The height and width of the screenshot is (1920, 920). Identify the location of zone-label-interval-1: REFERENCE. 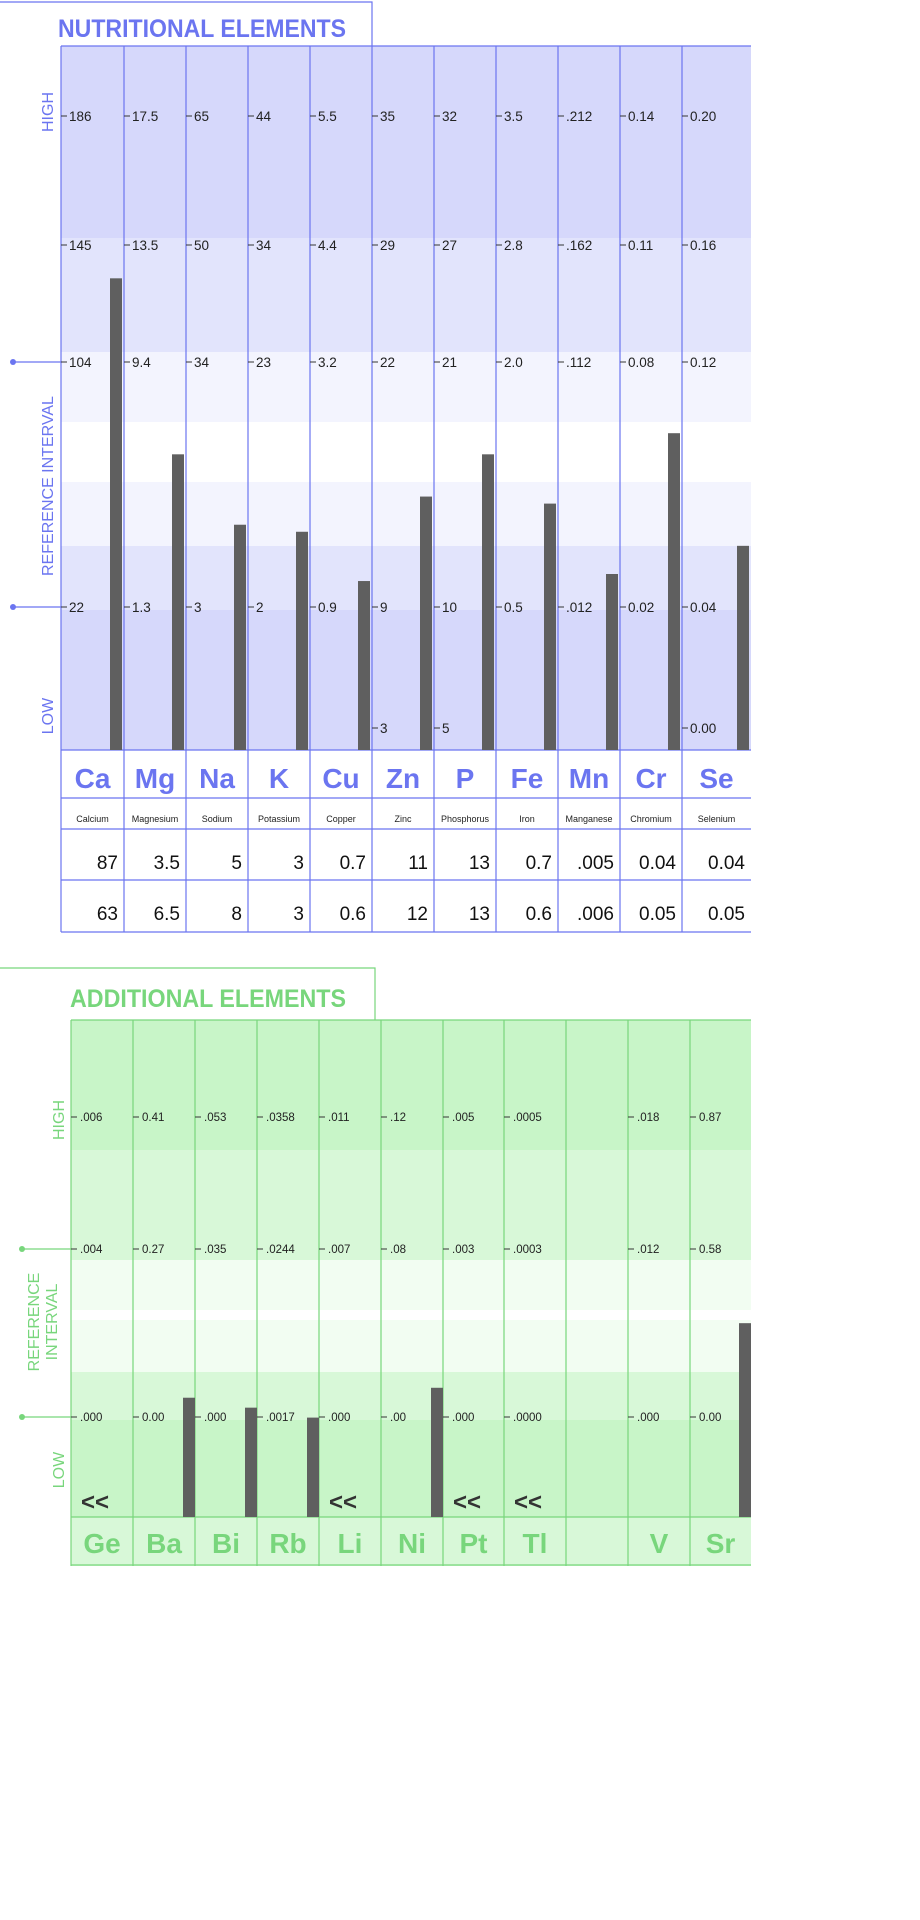
(34, 1322).